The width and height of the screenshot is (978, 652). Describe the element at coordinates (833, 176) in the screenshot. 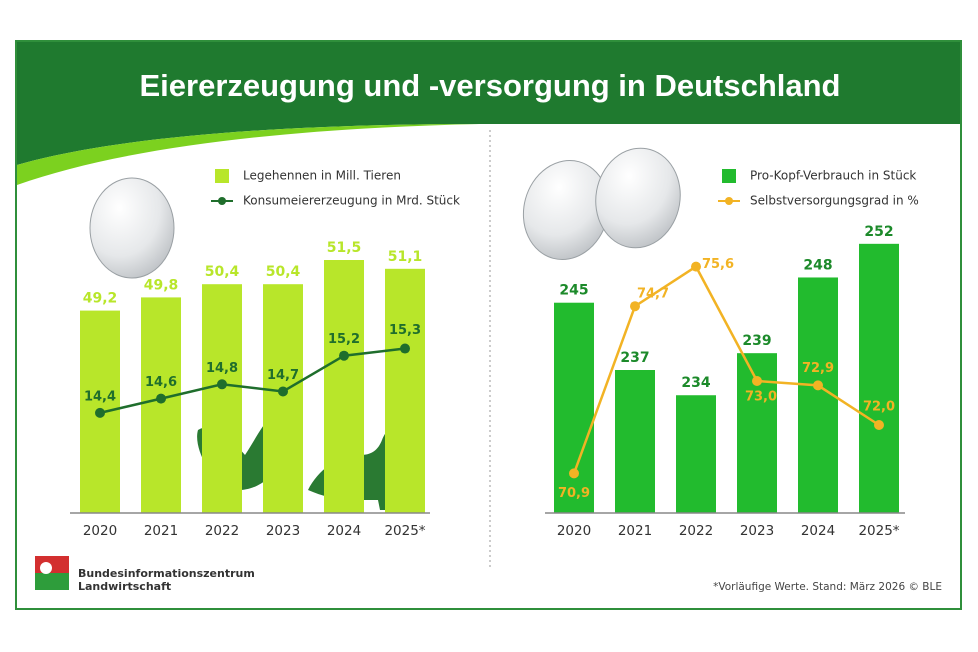

I see `legend-label: Pro-Kopf-Verbrauch in Stück` at that location.